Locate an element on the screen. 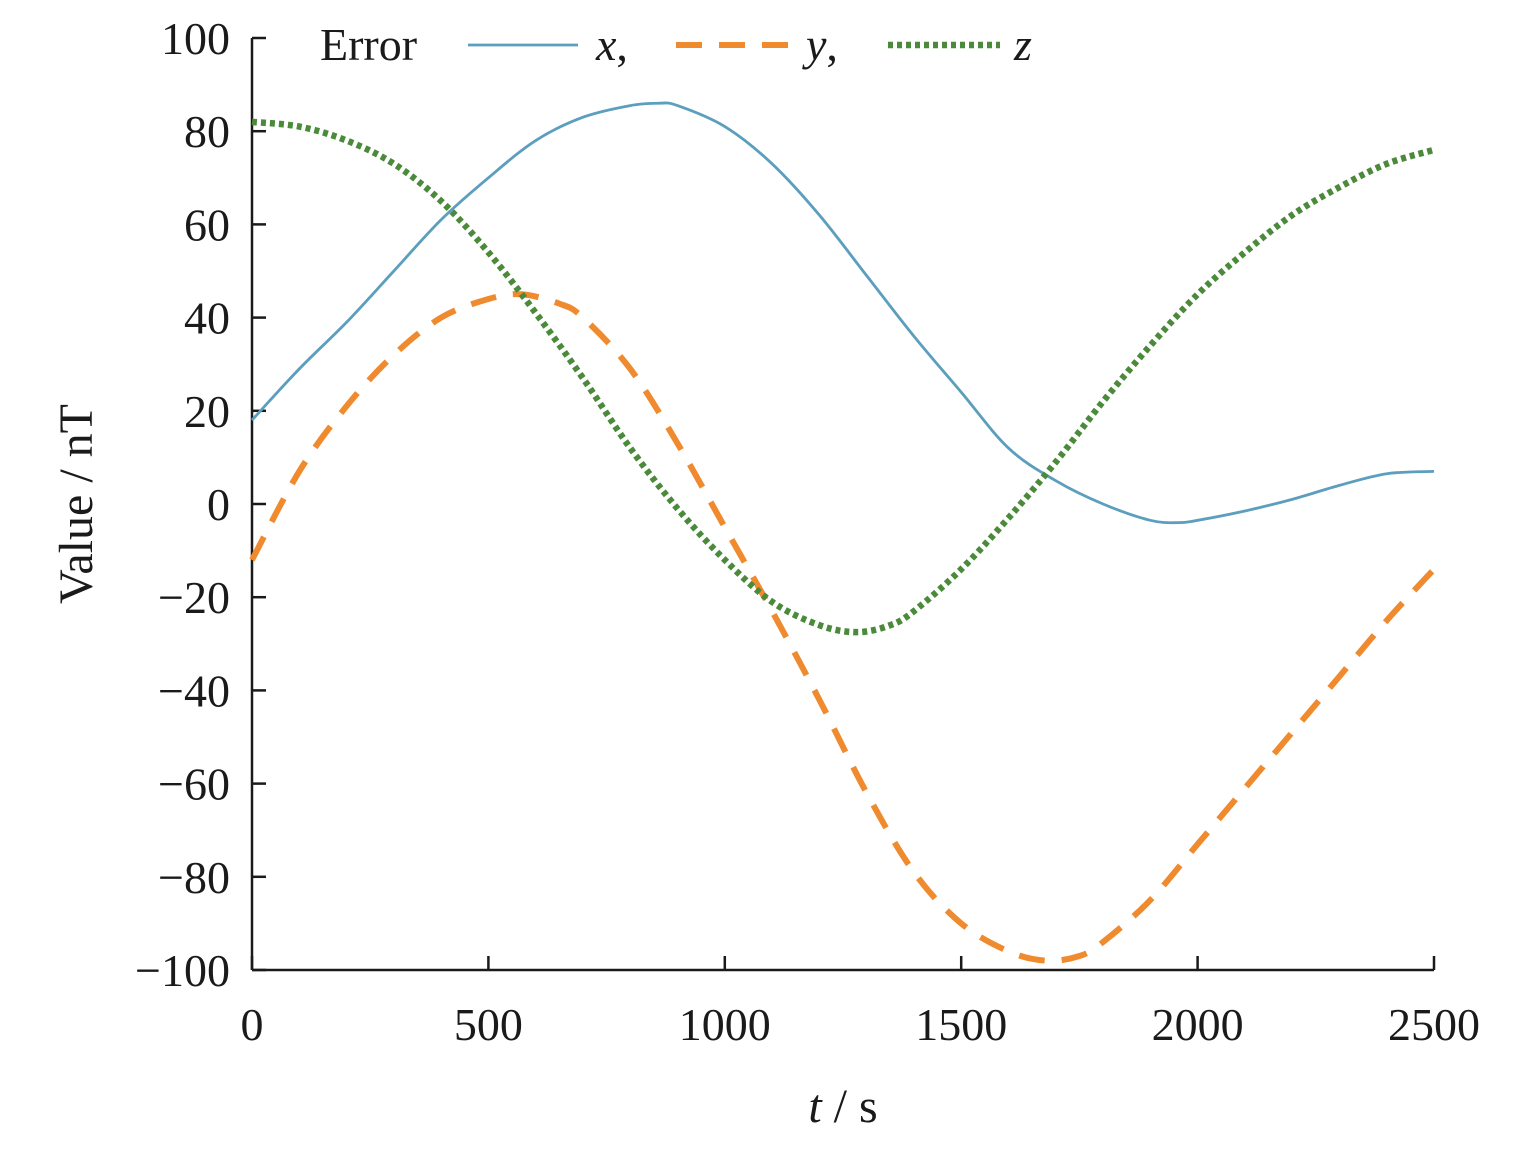 The height and width of the screenshot is (1149, 1535). x-axis-title: t / s is located at coordinates (842, 1106).